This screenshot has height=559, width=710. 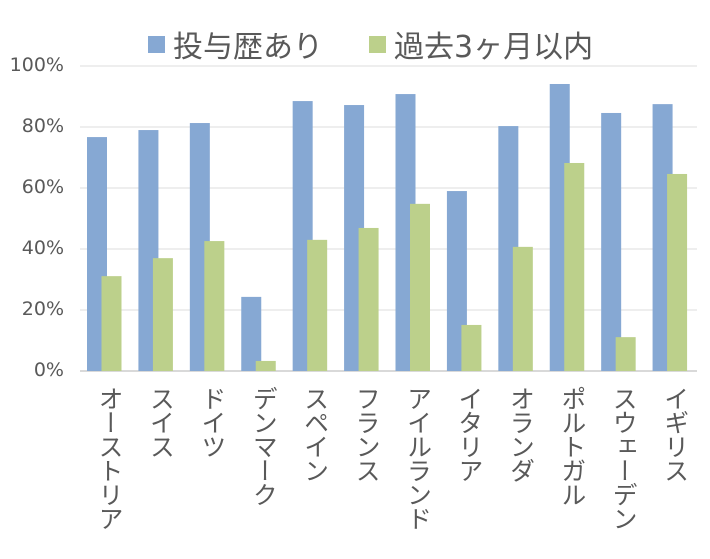 I want to click on x-tick-label: ドイツ, so click(x=212, y=422).